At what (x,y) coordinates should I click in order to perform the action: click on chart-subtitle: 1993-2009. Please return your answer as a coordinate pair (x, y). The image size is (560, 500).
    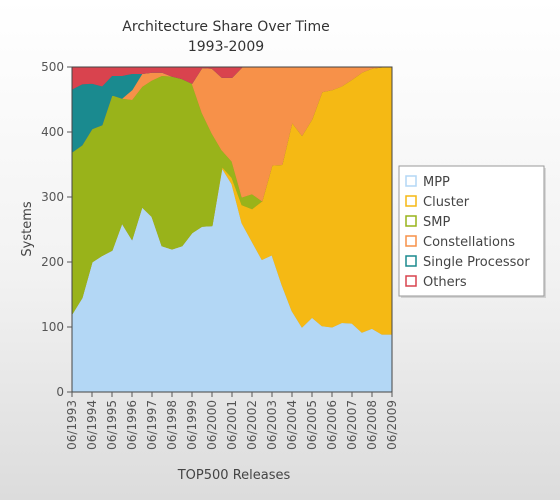
    Looking at the image, I should click on (226, 47).